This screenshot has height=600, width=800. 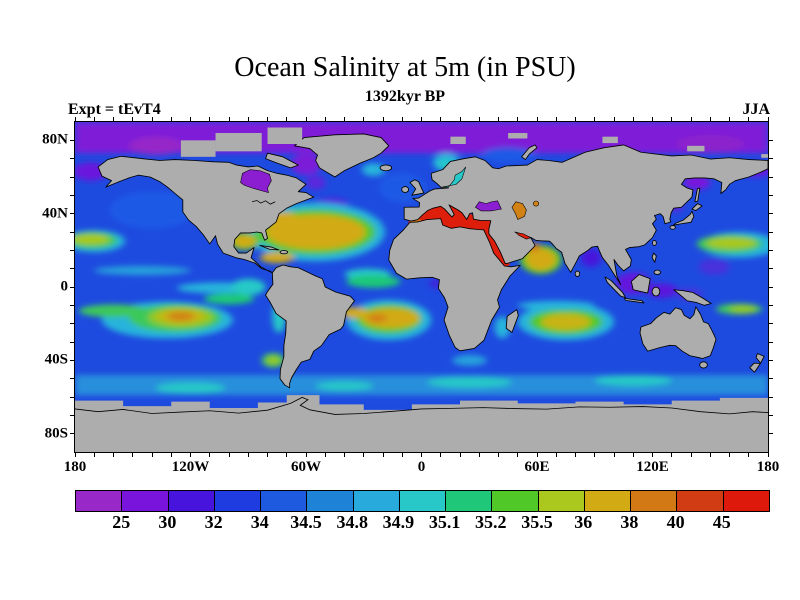 I want to click on lon-axis-label: 120W, so click(x=190, y=467).